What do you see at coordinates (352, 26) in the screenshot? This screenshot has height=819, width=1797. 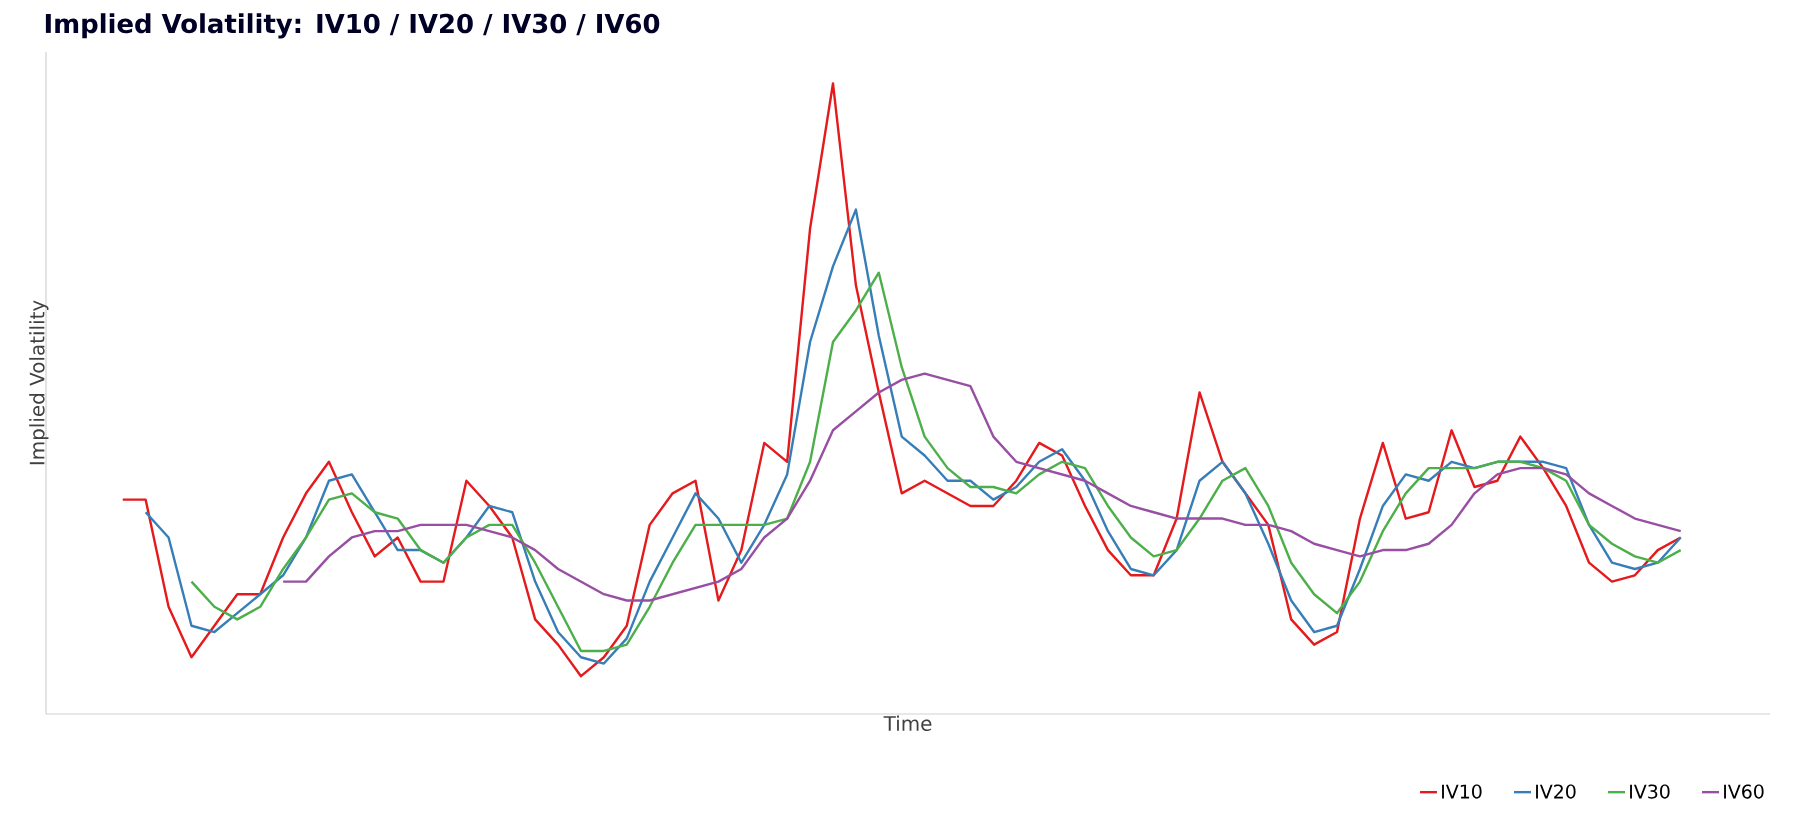 I see `chart-title: Implied Volatility: IV10 / IV20 / IV30 / IV60` at bounding box center [352, 26].